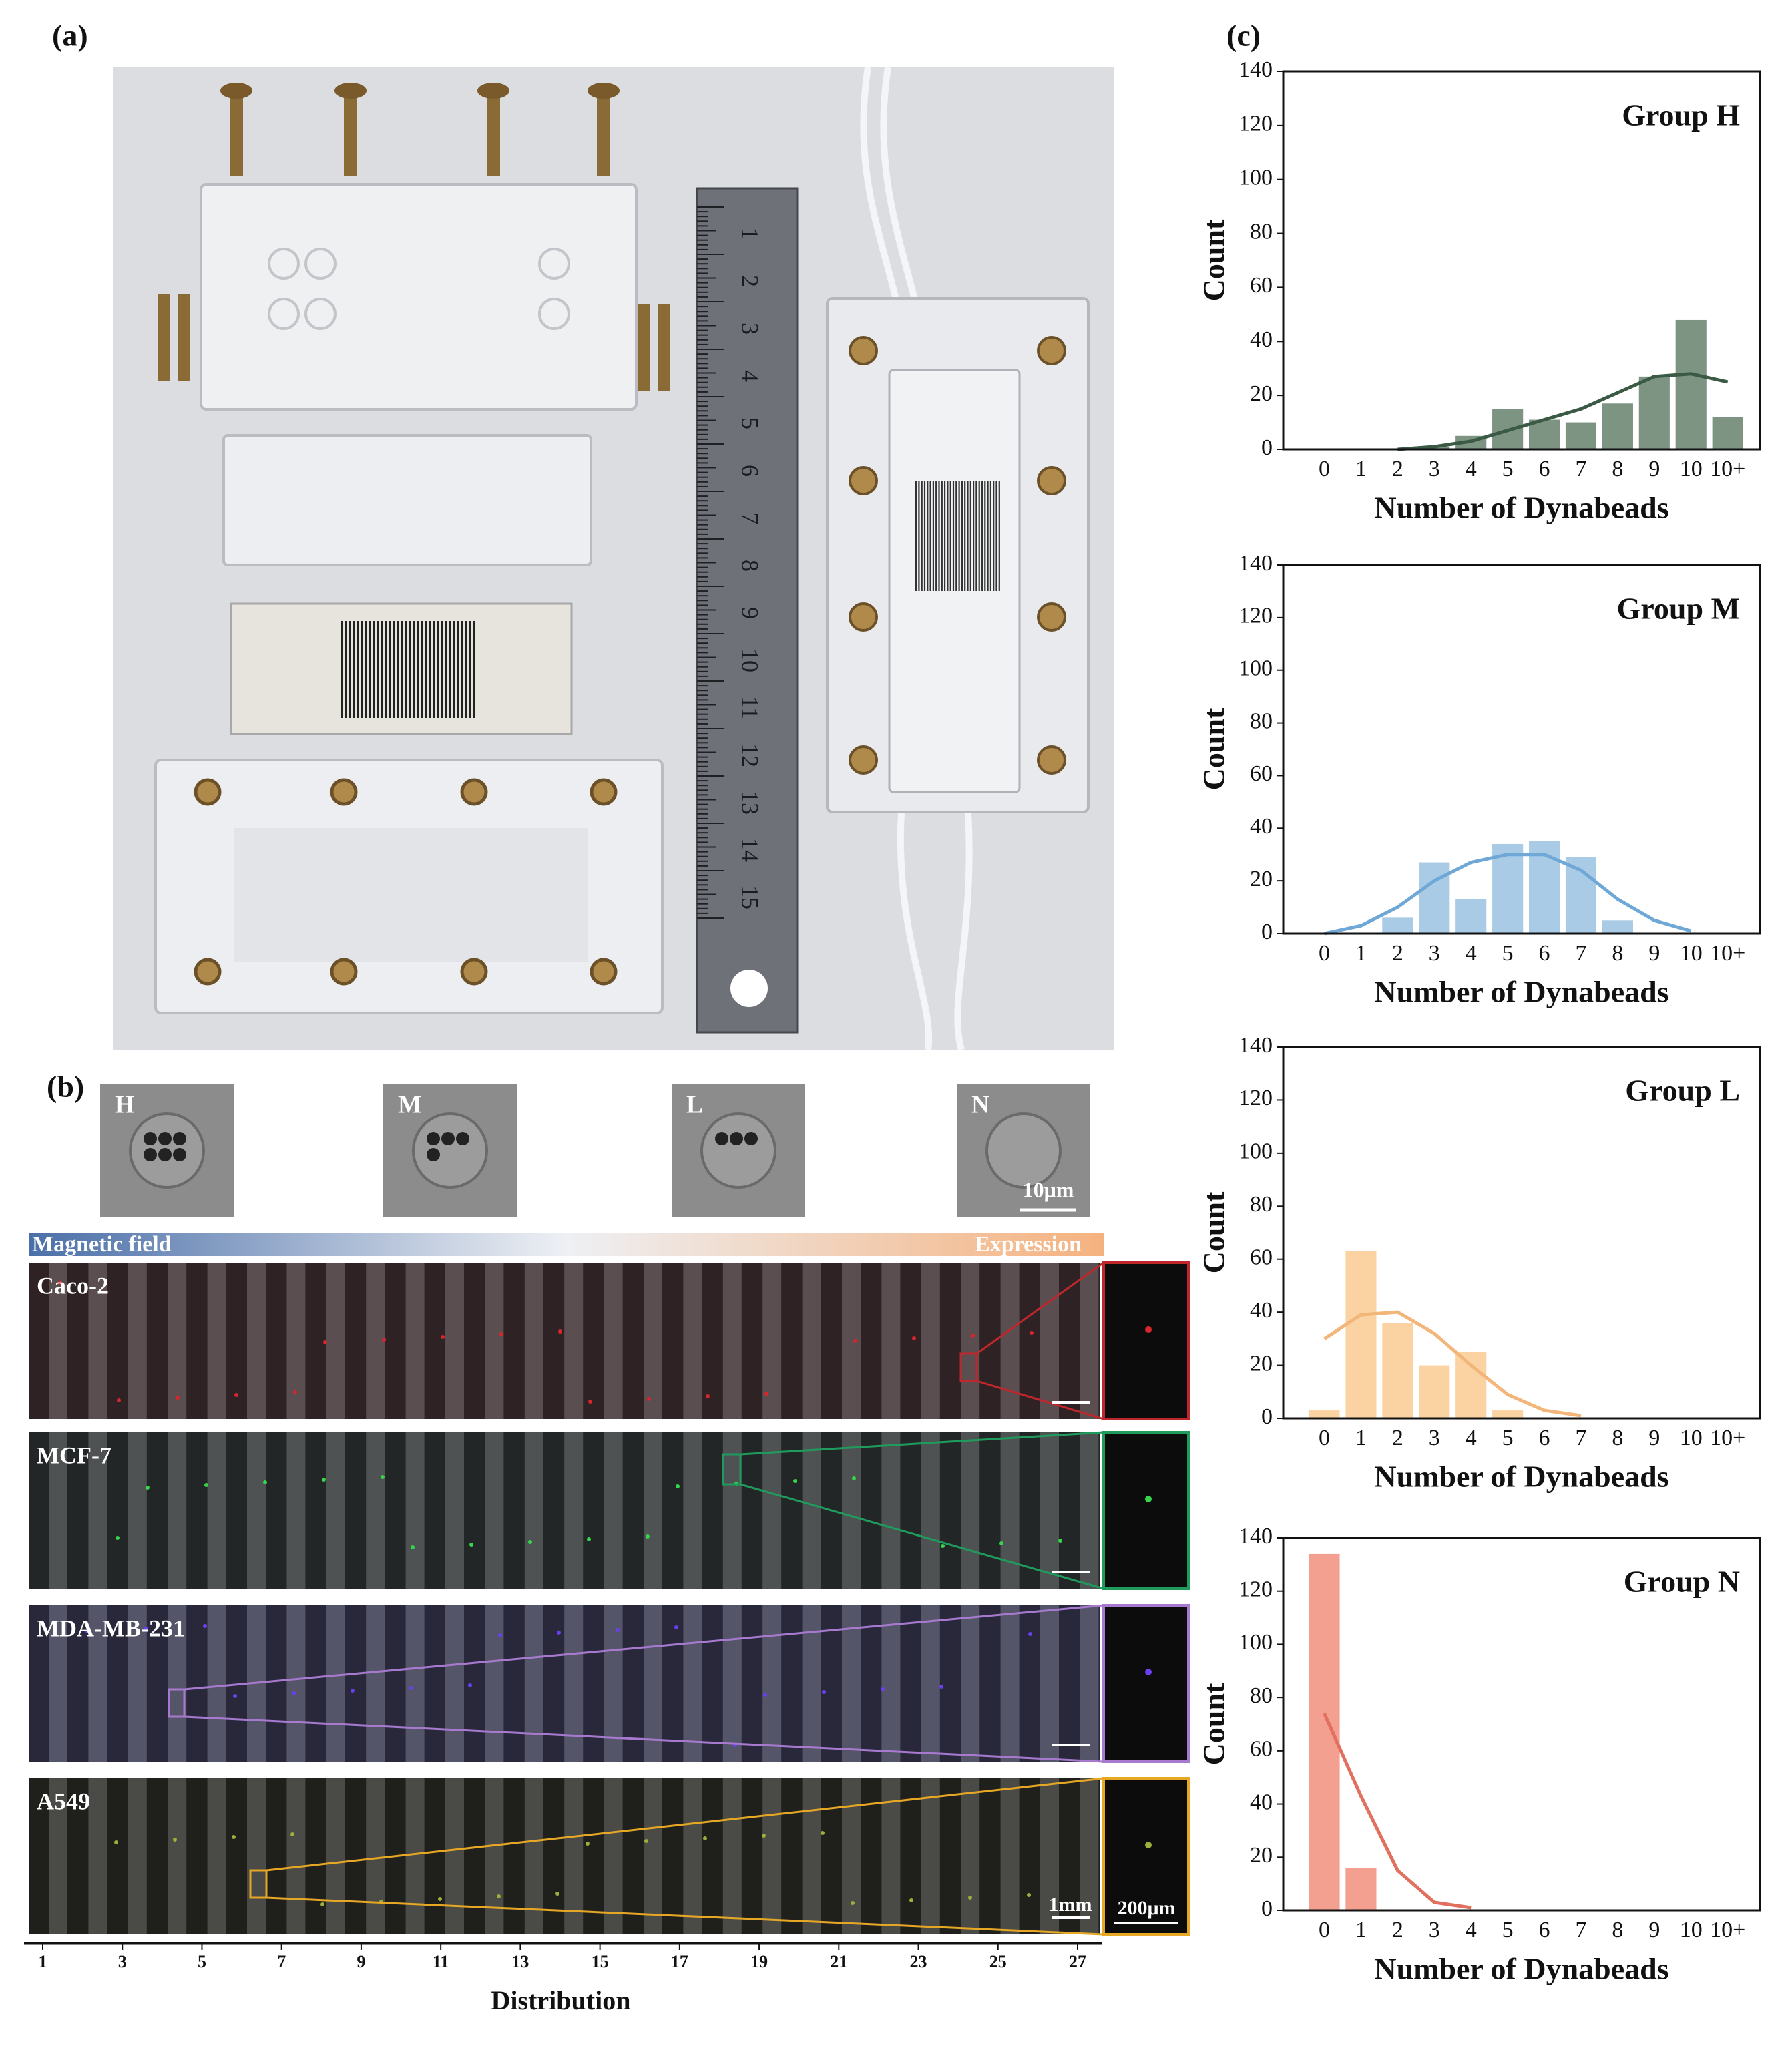 This screenshot has height=2046, width=1792. What do you see at coordinates (1214, 1232) in the screenshot?
I see `y-axis-label: Count` at bounding box center [1214, 1232].